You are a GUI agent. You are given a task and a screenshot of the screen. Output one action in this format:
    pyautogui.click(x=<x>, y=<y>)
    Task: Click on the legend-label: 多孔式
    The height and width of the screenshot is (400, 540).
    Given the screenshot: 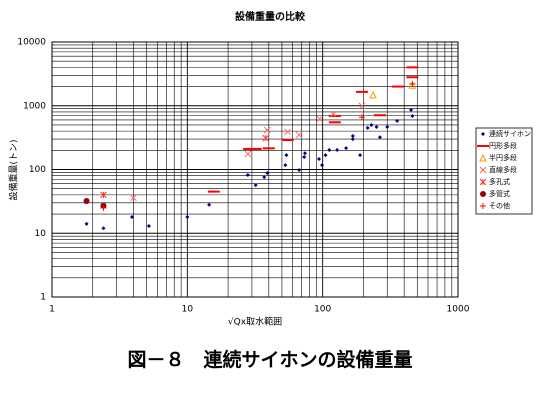 What is the action you would take?
    pyautogui.click(x=499, y=181)
    